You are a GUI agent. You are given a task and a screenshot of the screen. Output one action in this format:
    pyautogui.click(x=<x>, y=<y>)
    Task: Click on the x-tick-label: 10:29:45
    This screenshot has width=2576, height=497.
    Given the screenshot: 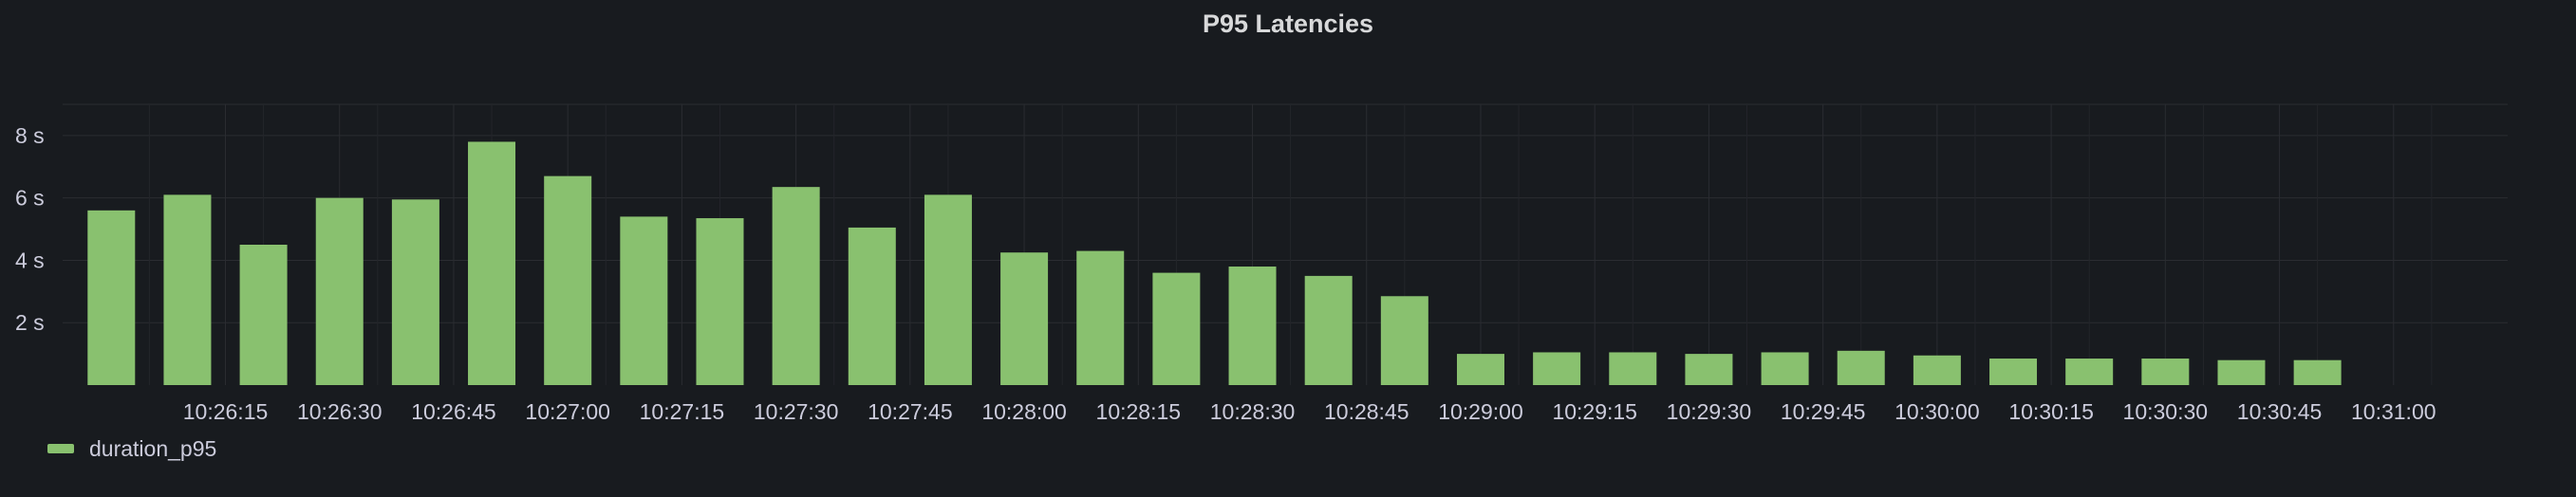 What is the action you would take?
    pyautogui.click(x=1823, y=411)
    